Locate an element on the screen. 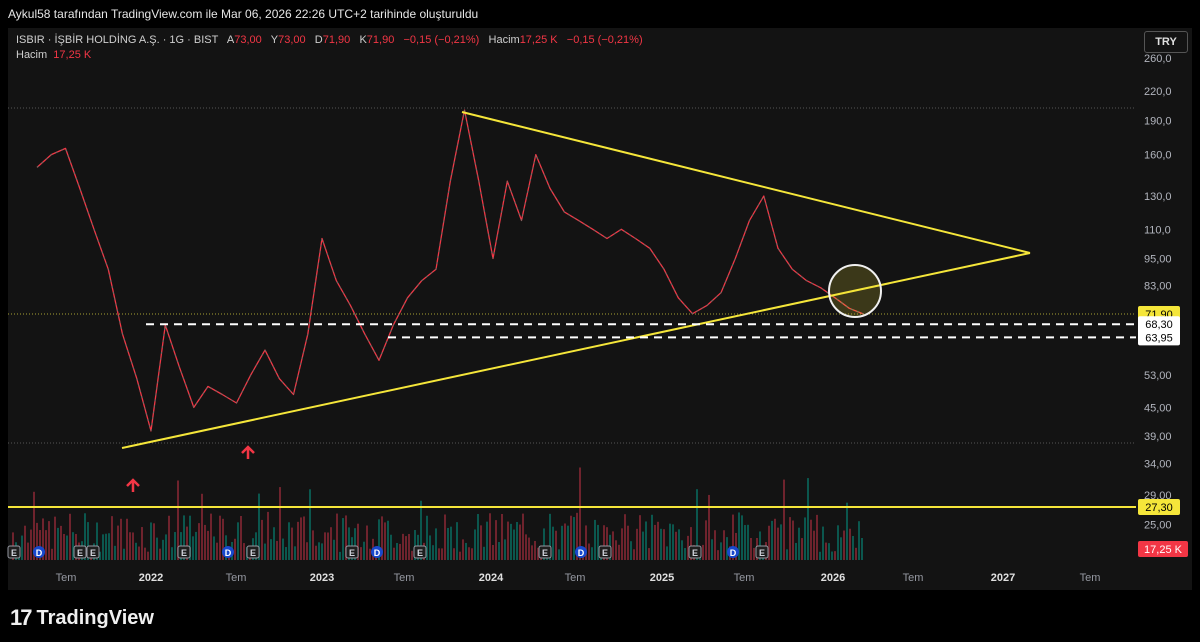  price-badge-label: 27,30 is located at coordinates (1159, 508).